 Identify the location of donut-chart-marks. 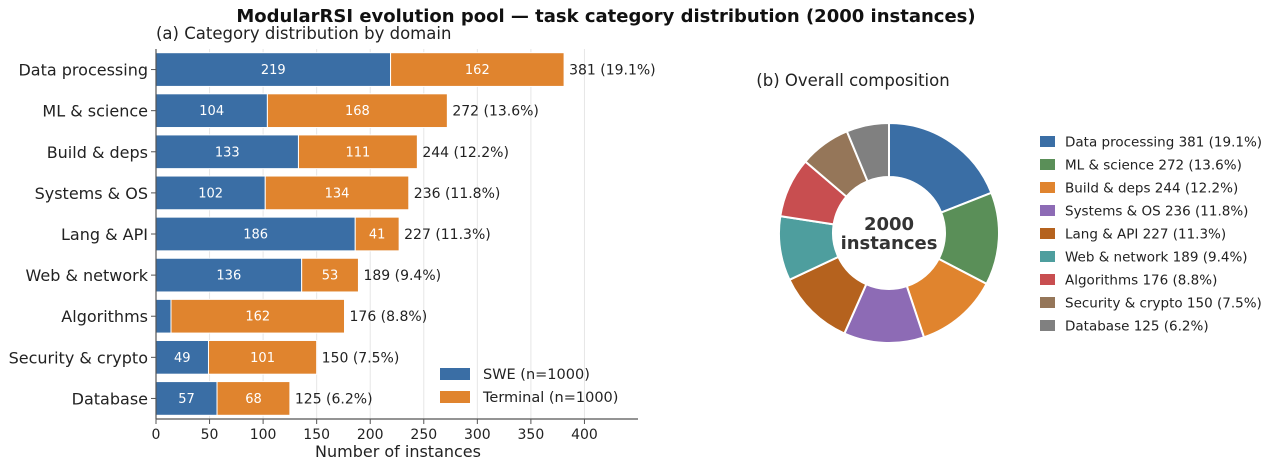
(889, 232).